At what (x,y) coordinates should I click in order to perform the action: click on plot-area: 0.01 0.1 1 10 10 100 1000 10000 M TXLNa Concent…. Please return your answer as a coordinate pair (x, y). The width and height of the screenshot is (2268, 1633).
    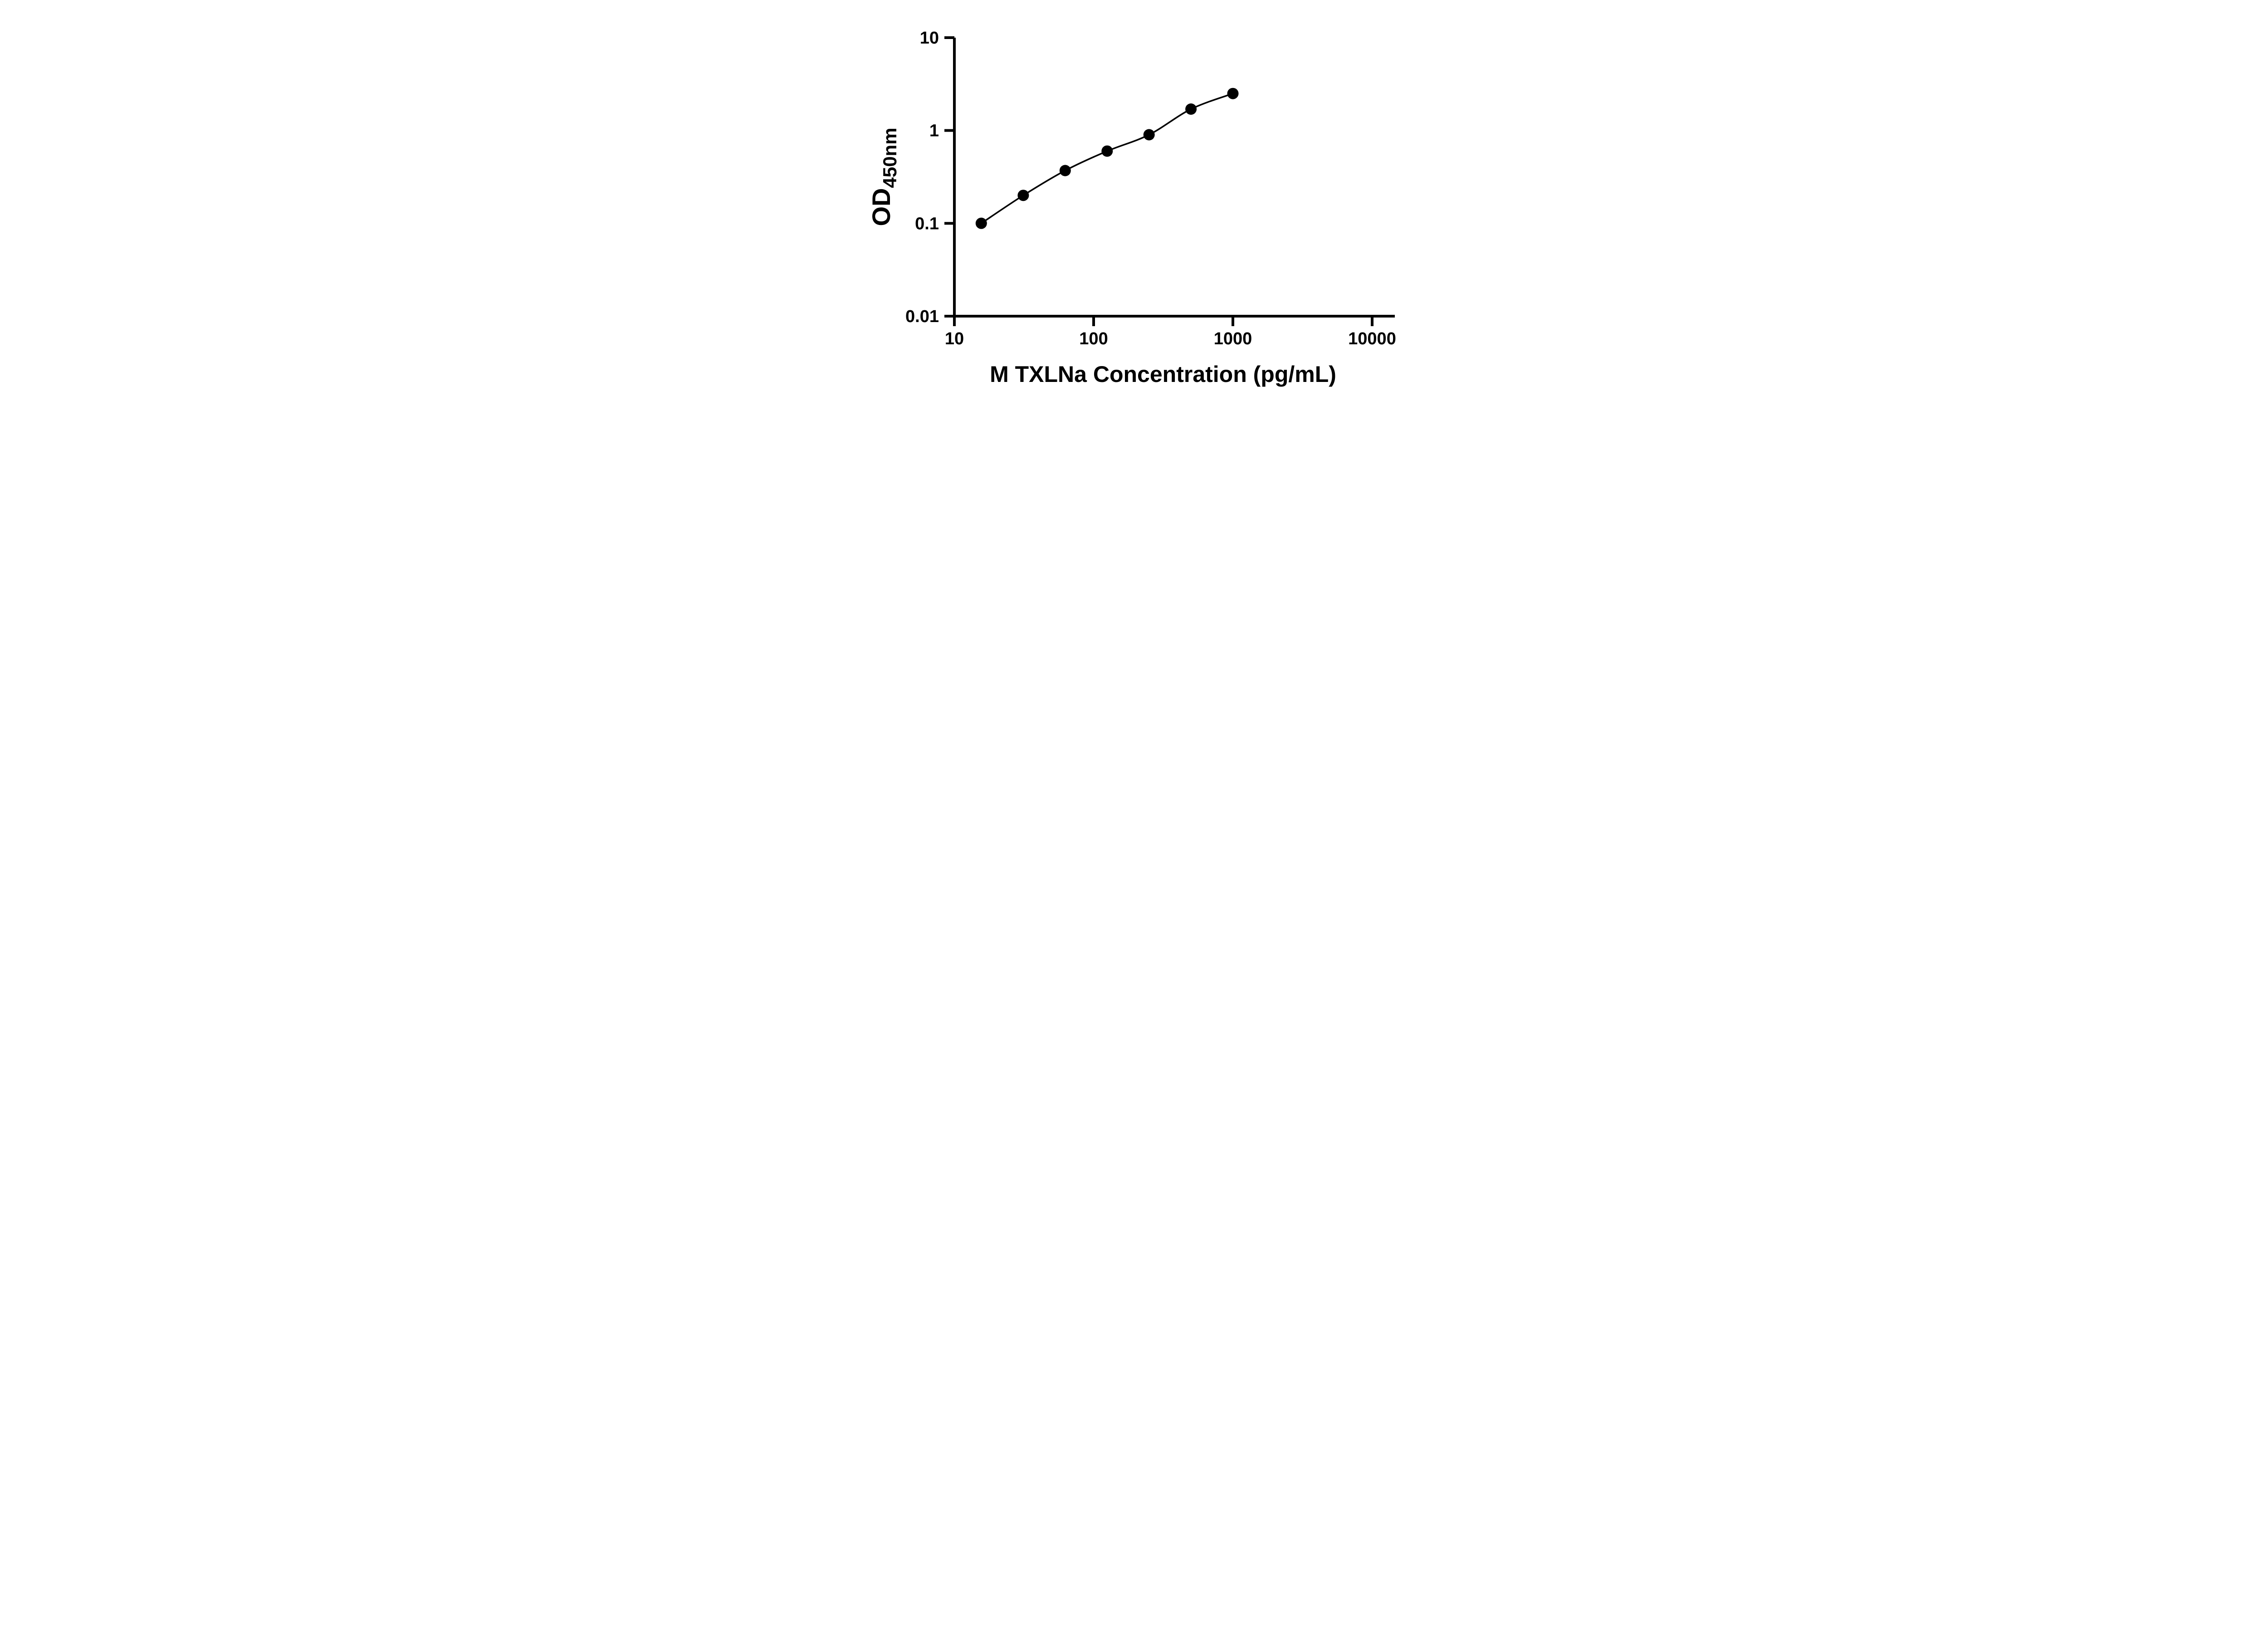
    Looking at the image, I should click on (1131, 208).